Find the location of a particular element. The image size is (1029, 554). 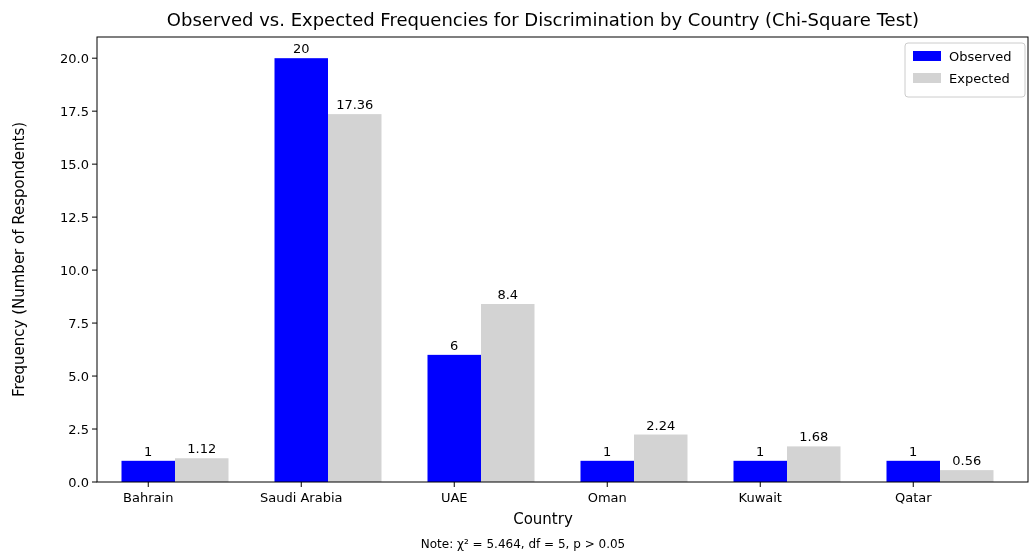

data-label: 1.12 is located at coordinates (202, 449).